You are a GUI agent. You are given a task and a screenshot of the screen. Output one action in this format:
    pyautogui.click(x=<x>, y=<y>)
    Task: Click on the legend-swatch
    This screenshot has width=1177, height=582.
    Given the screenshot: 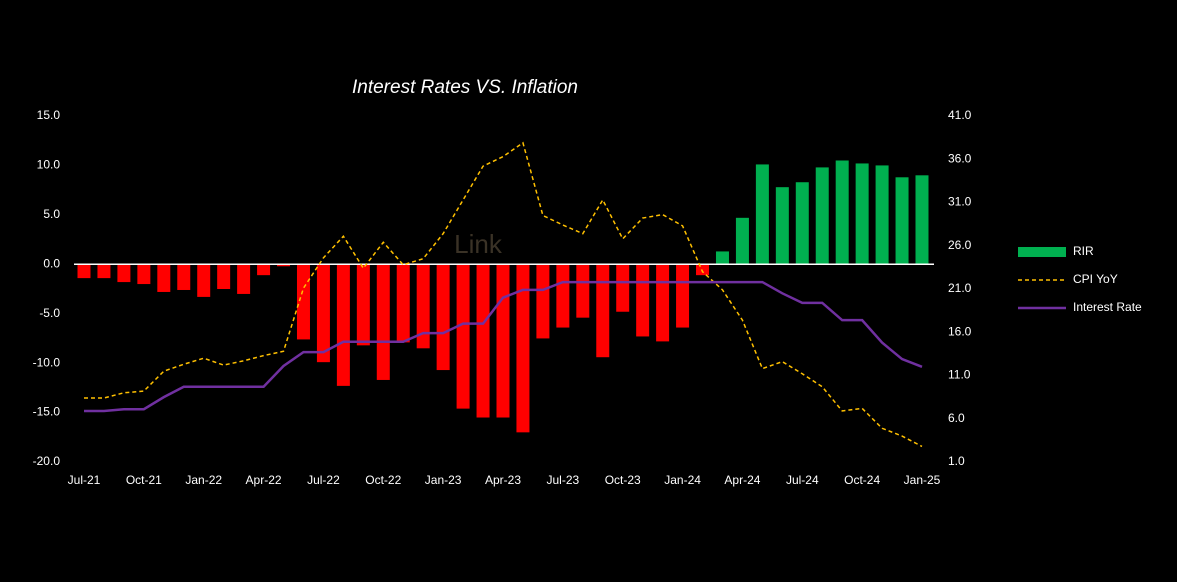 What is the action you would take?
    pyautogui.click(x=1042, y=252)
    